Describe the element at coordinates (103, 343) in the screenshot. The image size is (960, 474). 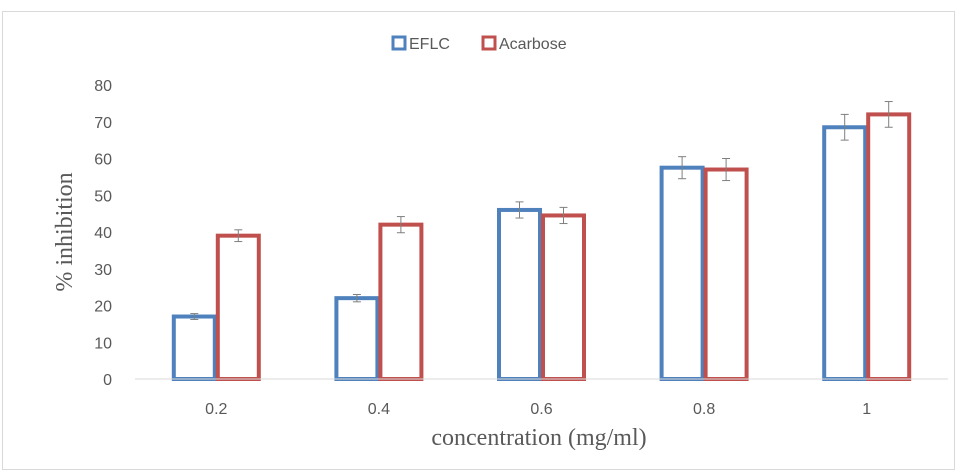
I see `y-tick-label: 10` at that location.